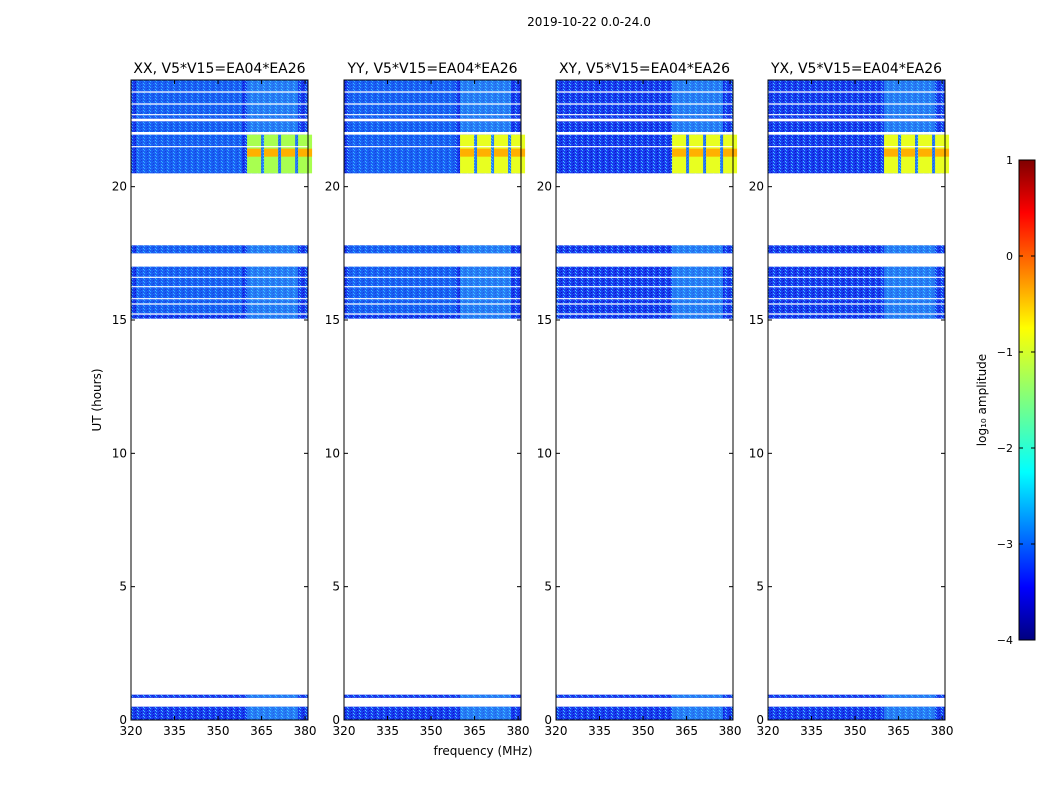 This screenshot has height=800, width=1050. I want to click on colorbar-tick-label: −2, so click(1005, 448).